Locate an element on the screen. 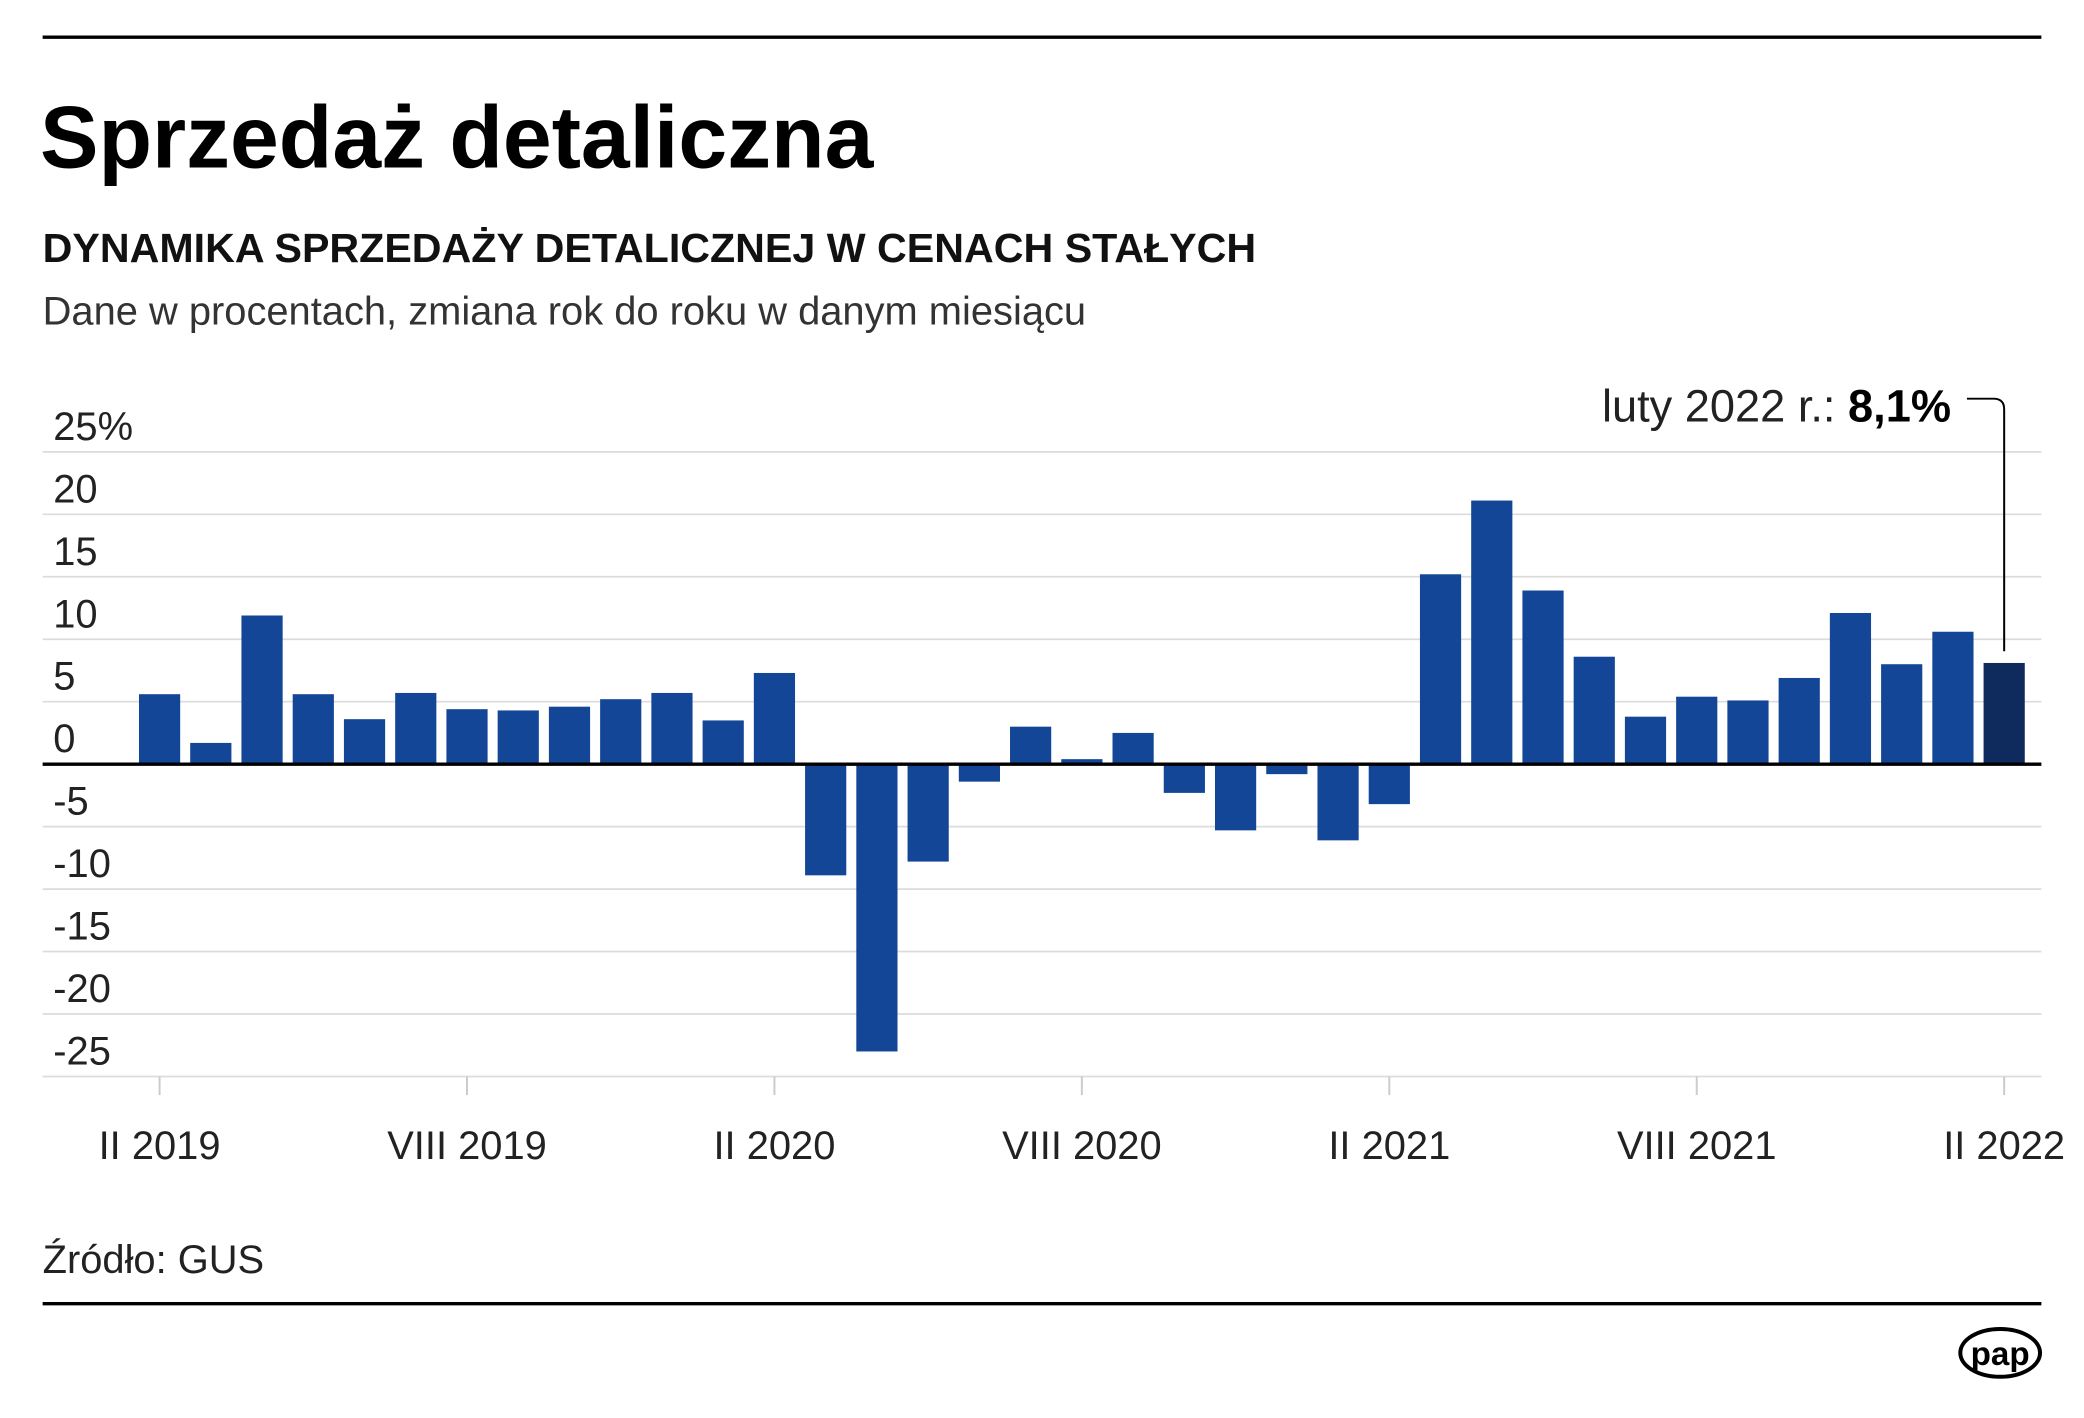  bar-IX-2021 is located at coordinates (1748, 732).